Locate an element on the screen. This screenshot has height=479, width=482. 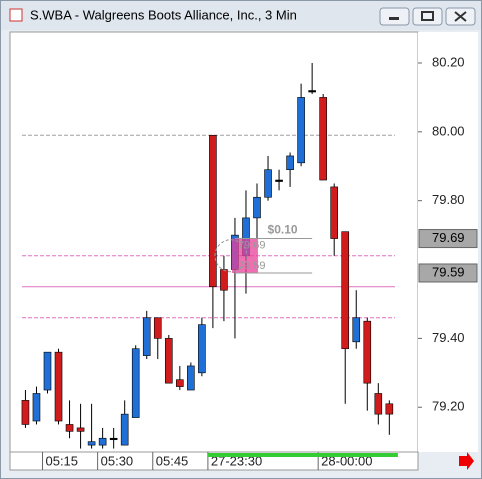
measure-to: 79.59 is located at coordinates (252, 266).